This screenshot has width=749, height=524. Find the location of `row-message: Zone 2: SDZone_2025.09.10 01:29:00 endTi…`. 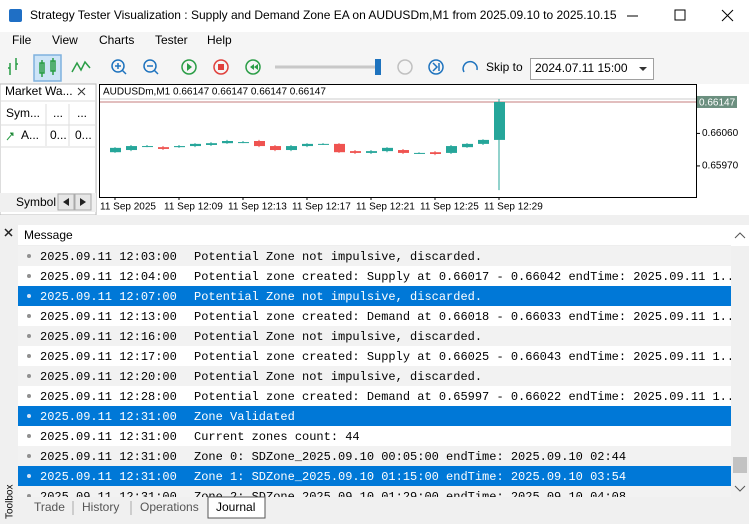

row-message: Zone 2: SDZone_2025.09.10 01:29:00 endTi… is located at coordinates (410, 497).